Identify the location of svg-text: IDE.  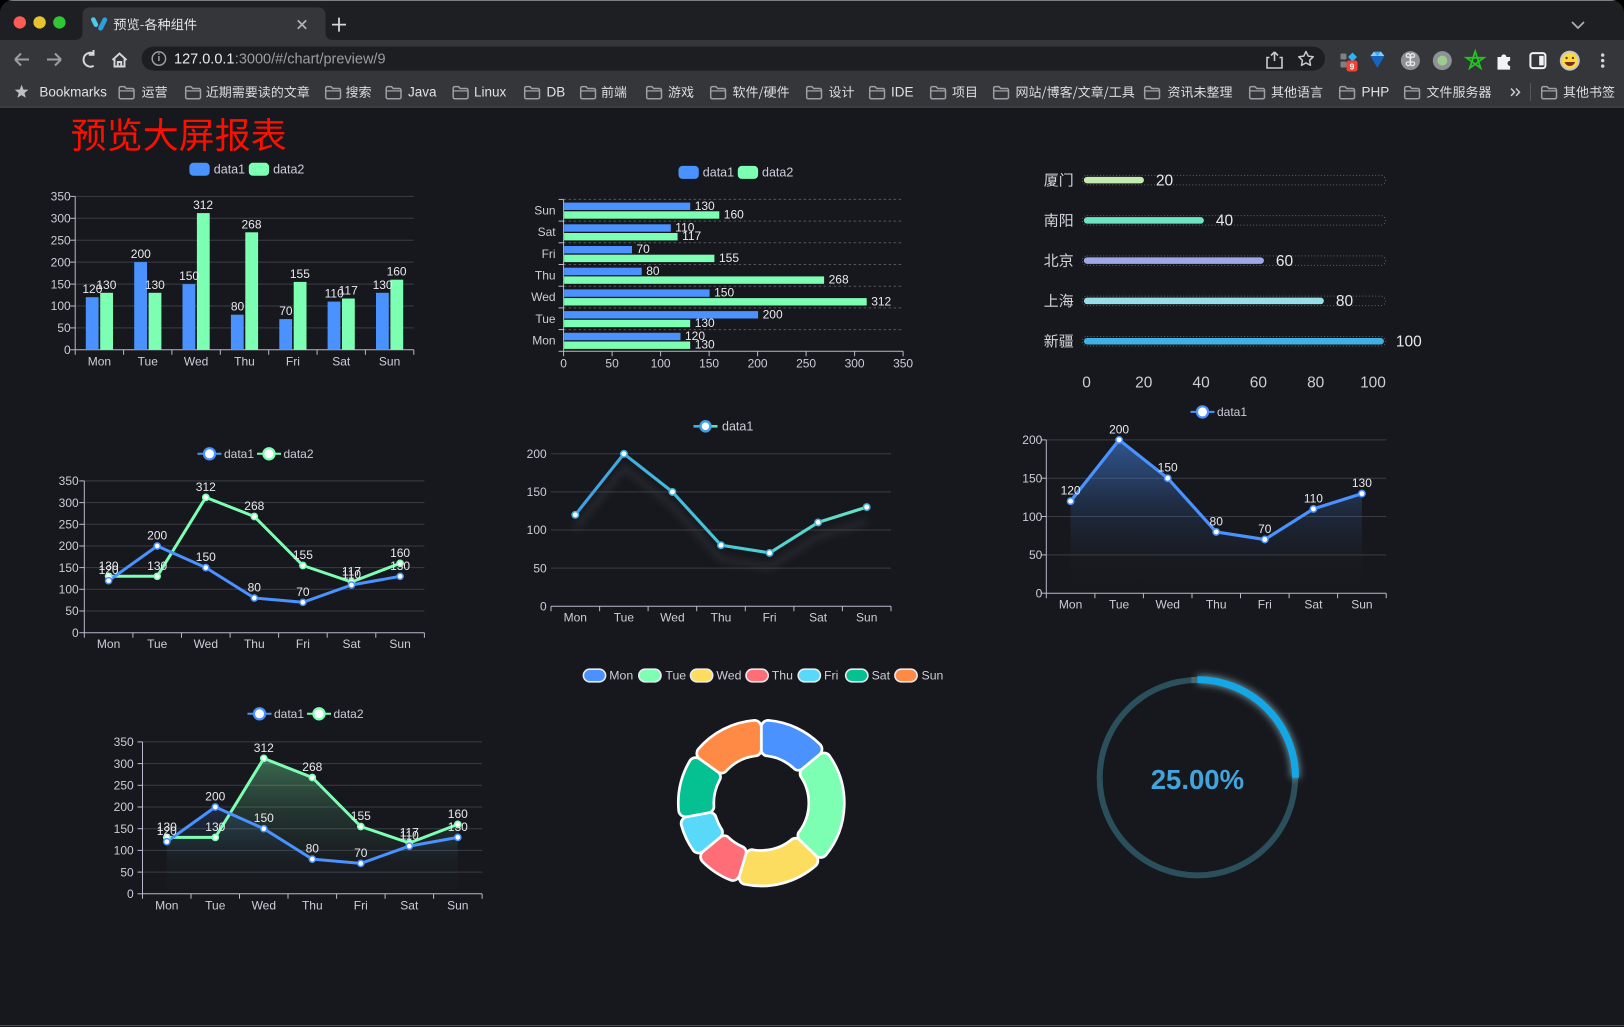
(902, 92).